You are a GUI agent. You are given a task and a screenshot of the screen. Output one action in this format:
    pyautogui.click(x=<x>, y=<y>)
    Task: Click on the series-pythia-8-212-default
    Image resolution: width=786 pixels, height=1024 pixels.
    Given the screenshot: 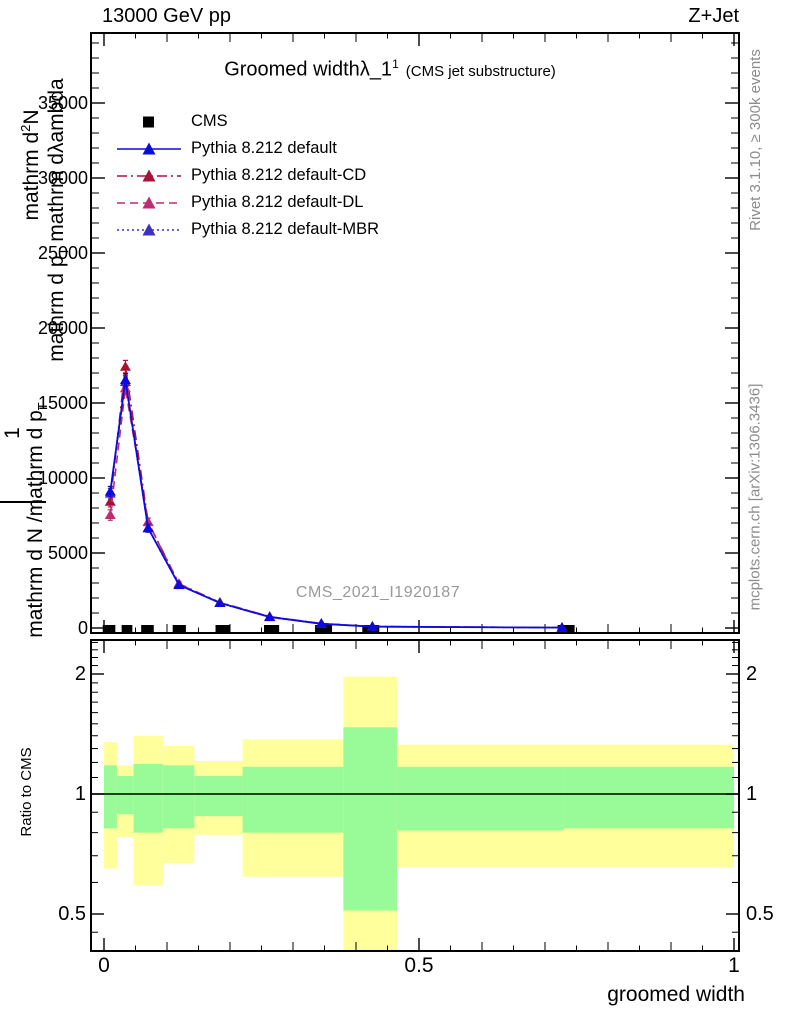 What is the action you would take?
    pyautogui.click(x=336, y=502)
    